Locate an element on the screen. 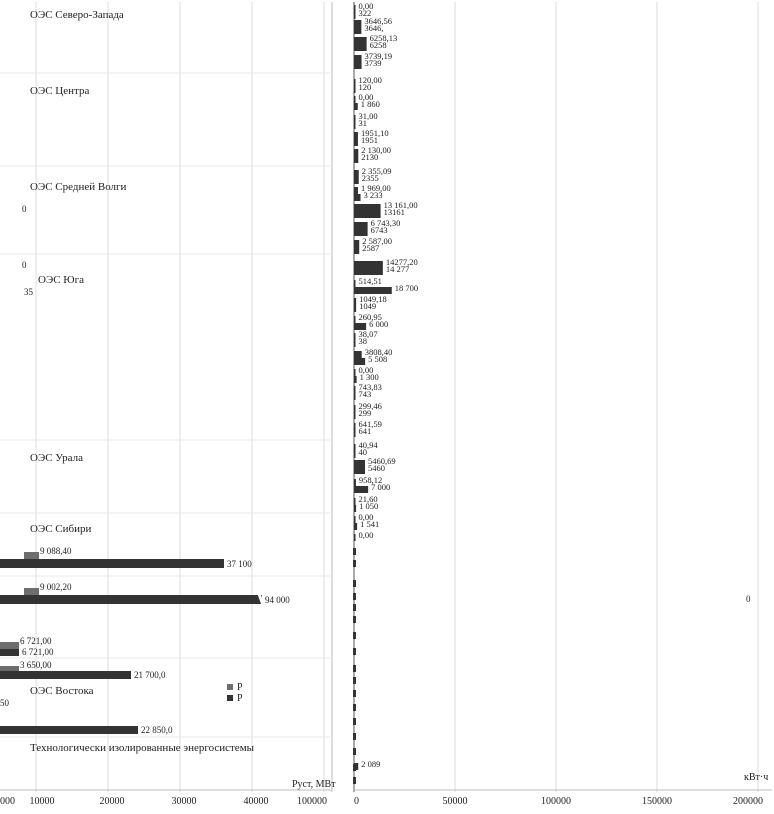 The width and height of the screenshot is (774, 814). right-x-tick-label: 150000 is located at coordinates (657, 801).